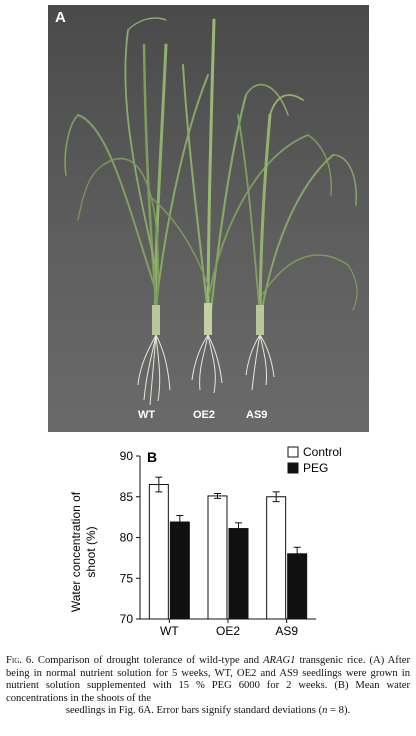 The image size is (416, 736). What do you see at coordinates (91, 551) in the screenshot?
I see `y-axis-label-line-2: shoot (%)` at bounding box center [91, 551].